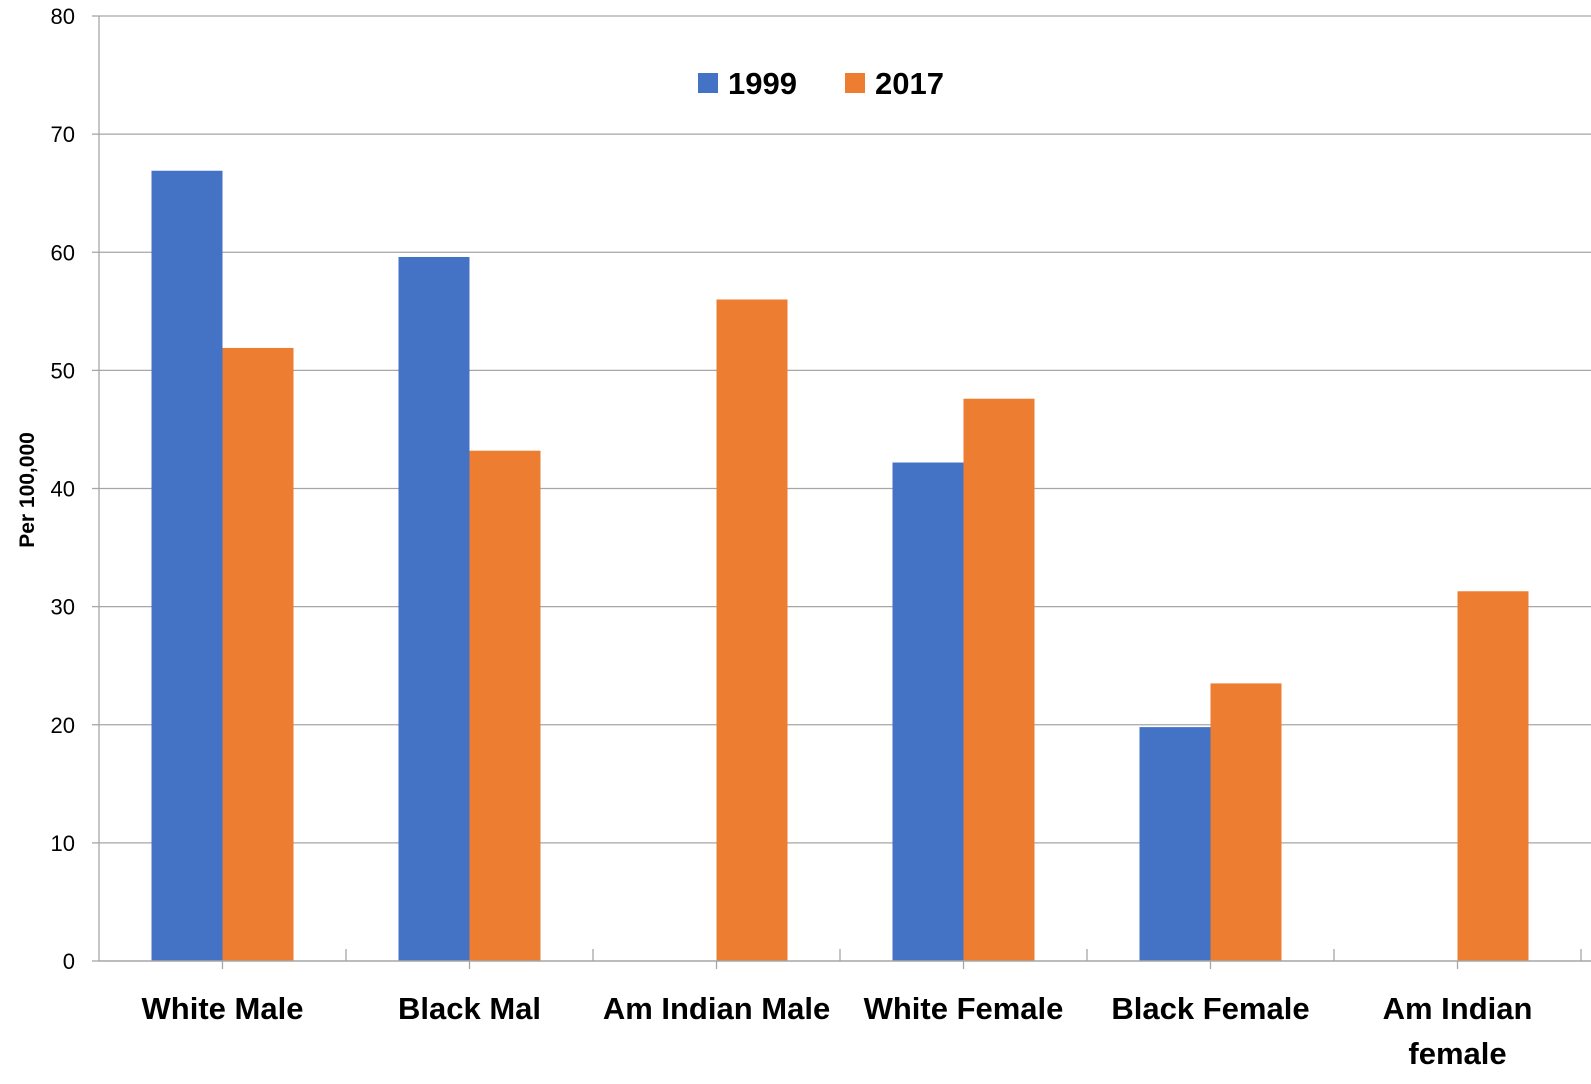  Describe the element at coordinates (964, 1008) in the screenshot. I see `x-category-label: White Female` at that location.